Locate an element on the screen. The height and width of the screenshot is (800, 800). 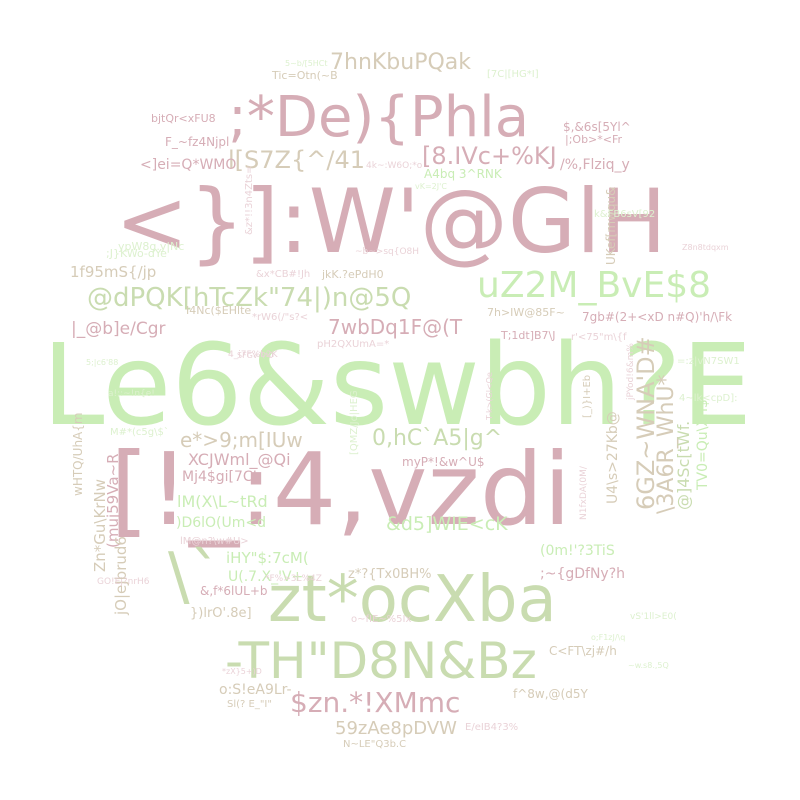
cloud-word: bjtQr<xFU8 is located at coordinates (183, 118).